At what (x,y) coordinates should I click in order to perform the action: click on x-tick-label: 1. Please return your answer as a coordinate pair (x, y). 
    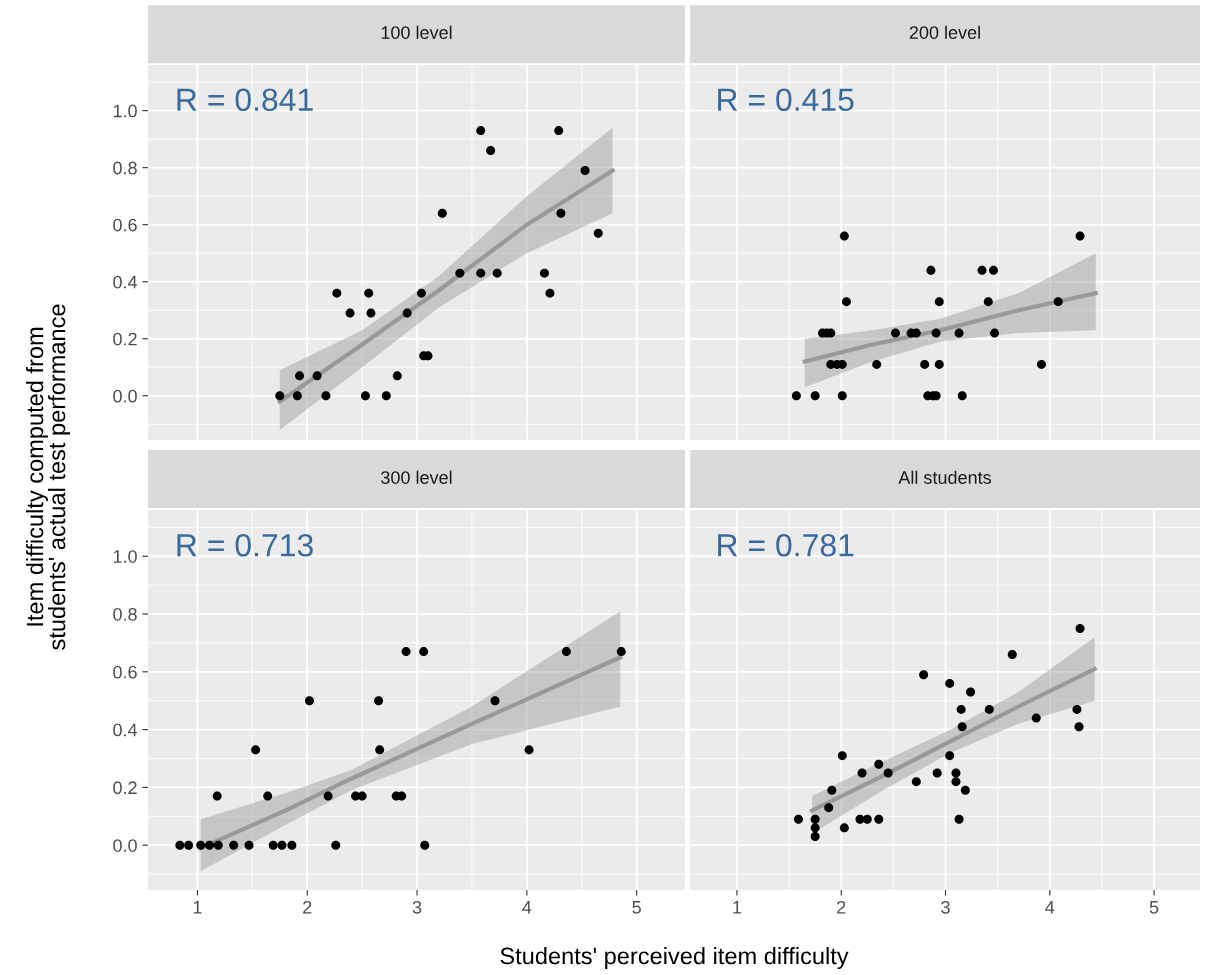
    Looking at the image, I should click on (197, 907).